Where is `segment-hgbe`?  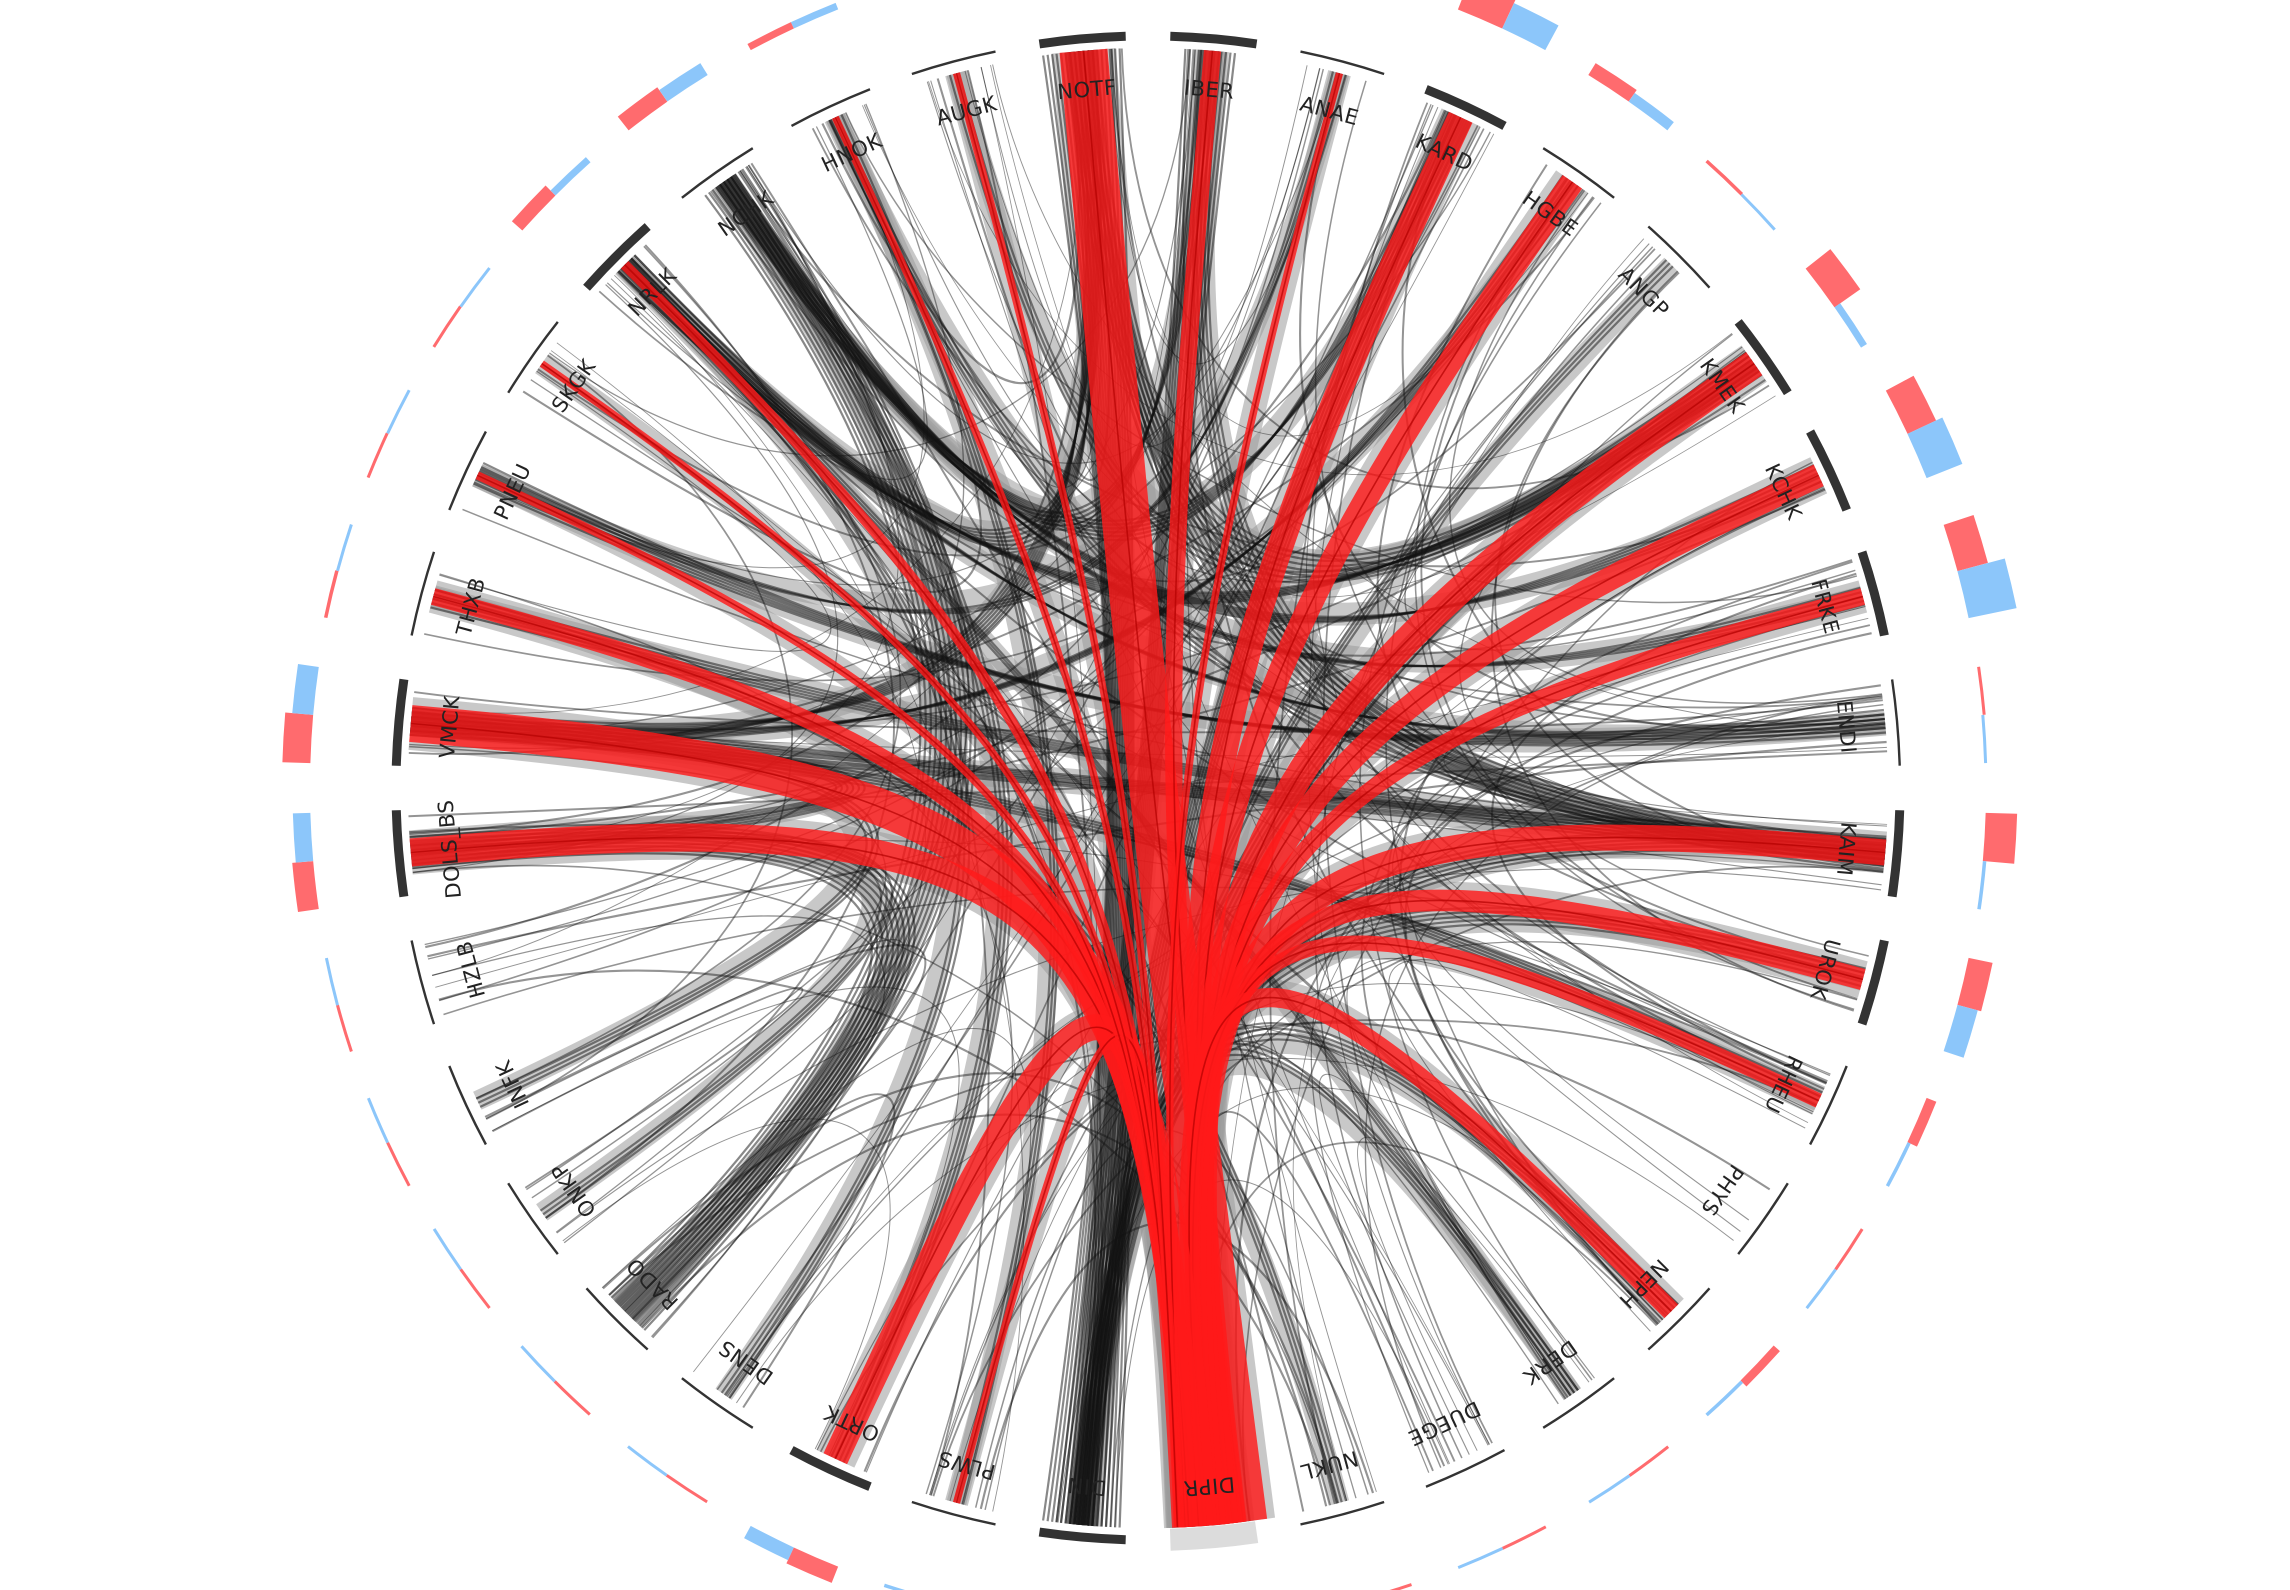
segment-hgbe is located at coordinates (1578, 173).